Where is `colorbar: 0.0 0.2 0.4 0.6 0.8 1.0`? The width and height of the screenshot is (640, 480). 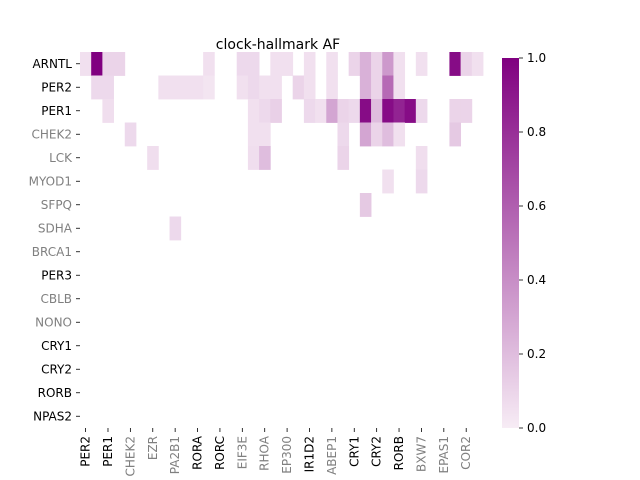 colorbar: 0.0 0.2 0.4 0.6 0.8 1.0 is located at coordinates (524, 243).